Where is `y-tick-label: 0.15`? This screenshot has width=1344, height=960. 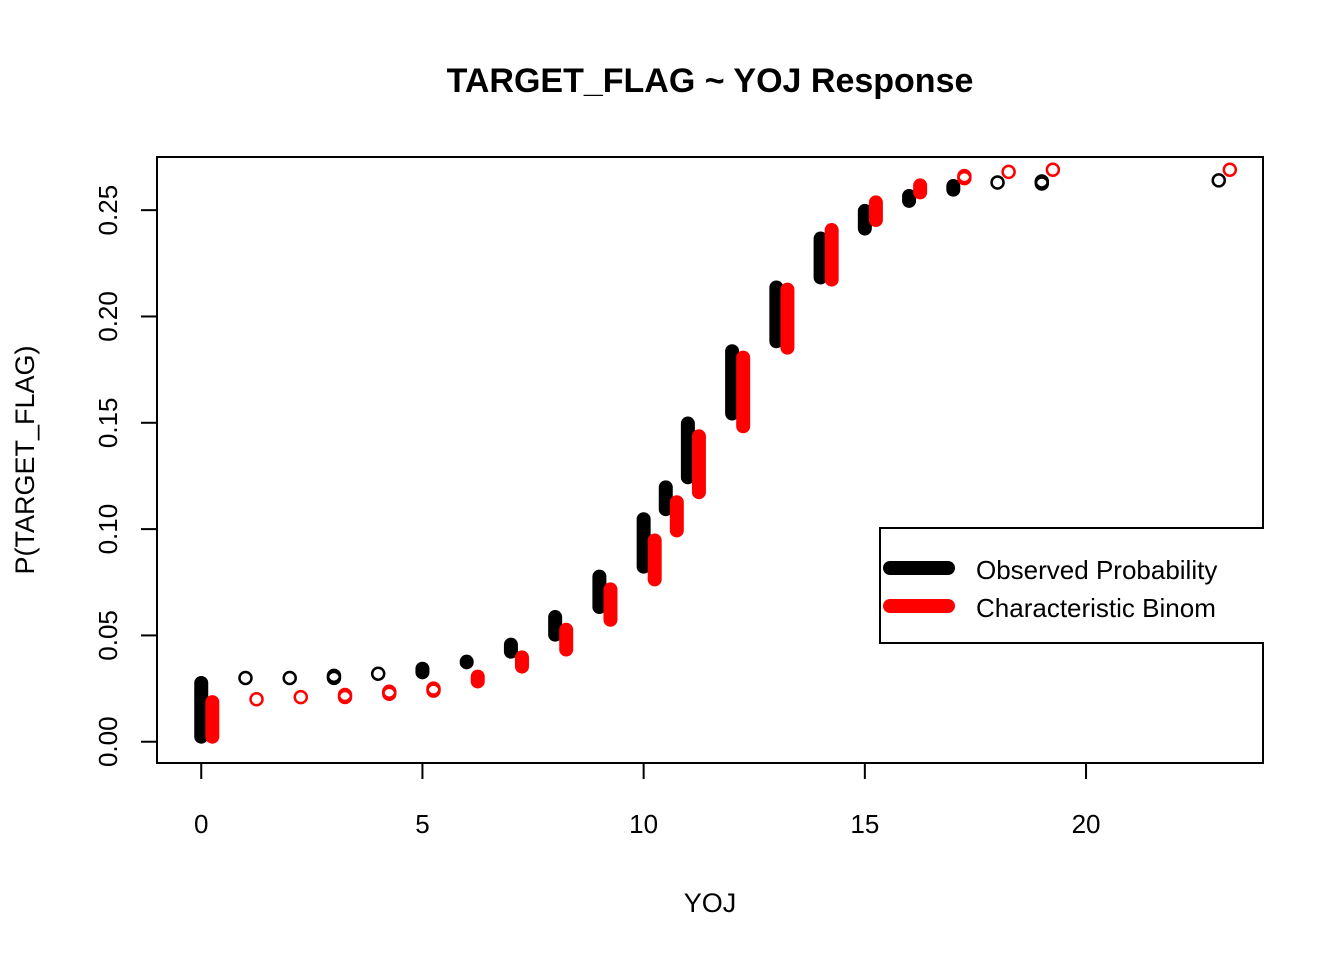
y-tick-label: 0.15 is located at coordinates (108, 422).